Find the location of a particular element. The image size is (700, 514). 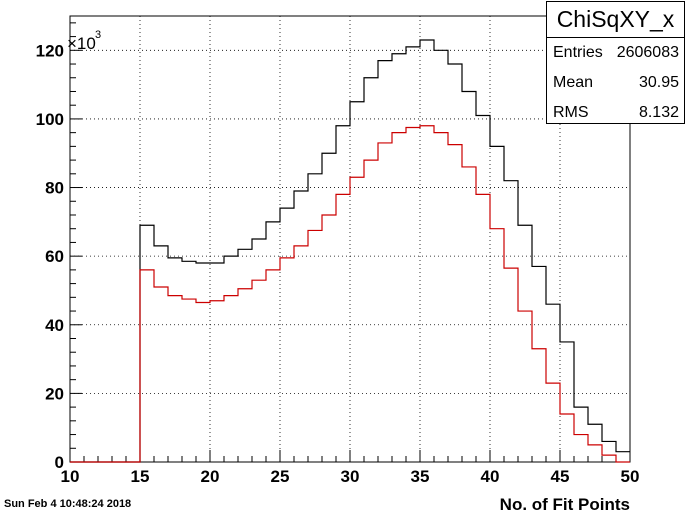

y-tick-label: 60 is located at coordinates (54, 256).